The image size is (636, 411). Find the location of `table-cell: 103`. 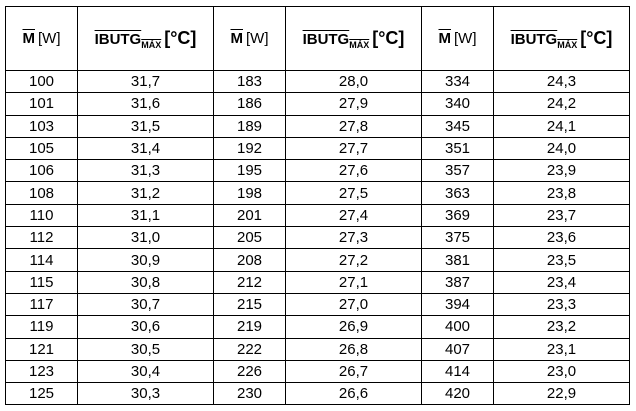

table-cell: 103 is located at coordinates (41, 126).